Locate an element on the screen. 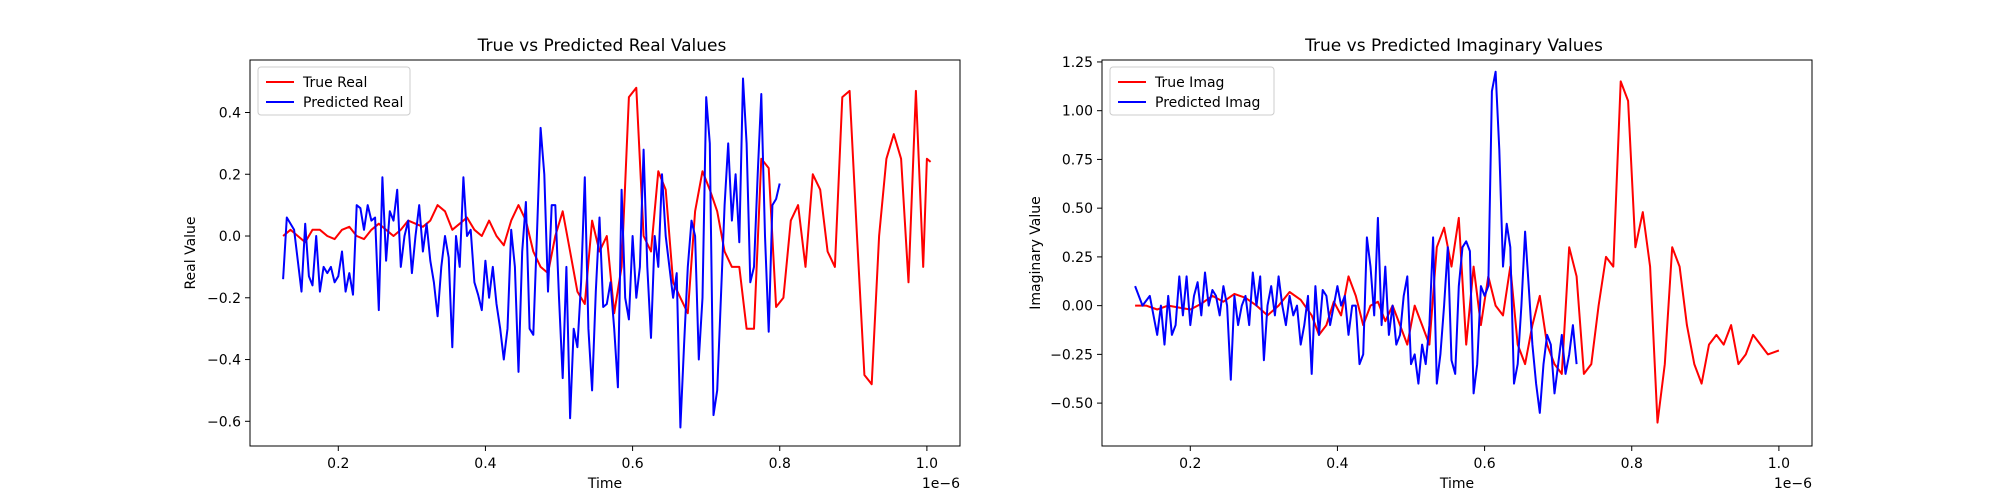 This screenshot has height=500, width=2000. chart-title: True vs Predicted Imaginary Values is located at coordinates (1453, 46).